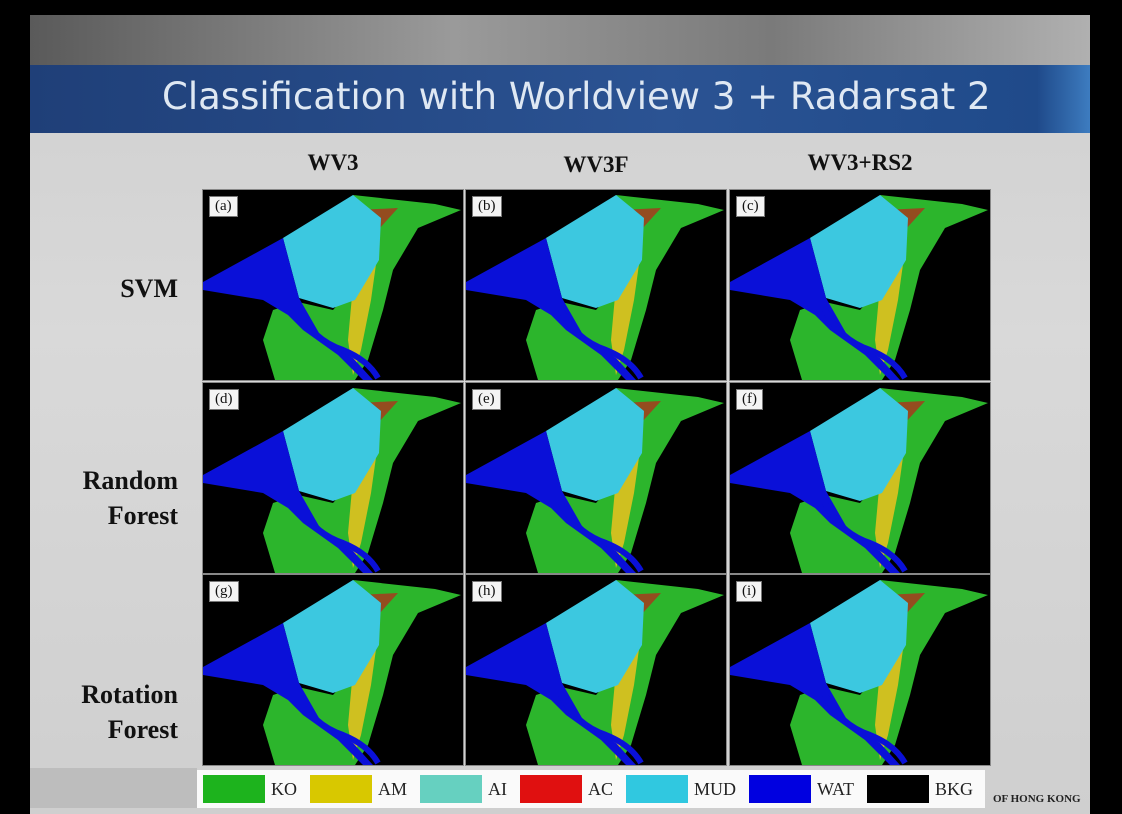 This screenshot has width=1122, height=814. I want to click on map-panel: (c), so click(860, 285).